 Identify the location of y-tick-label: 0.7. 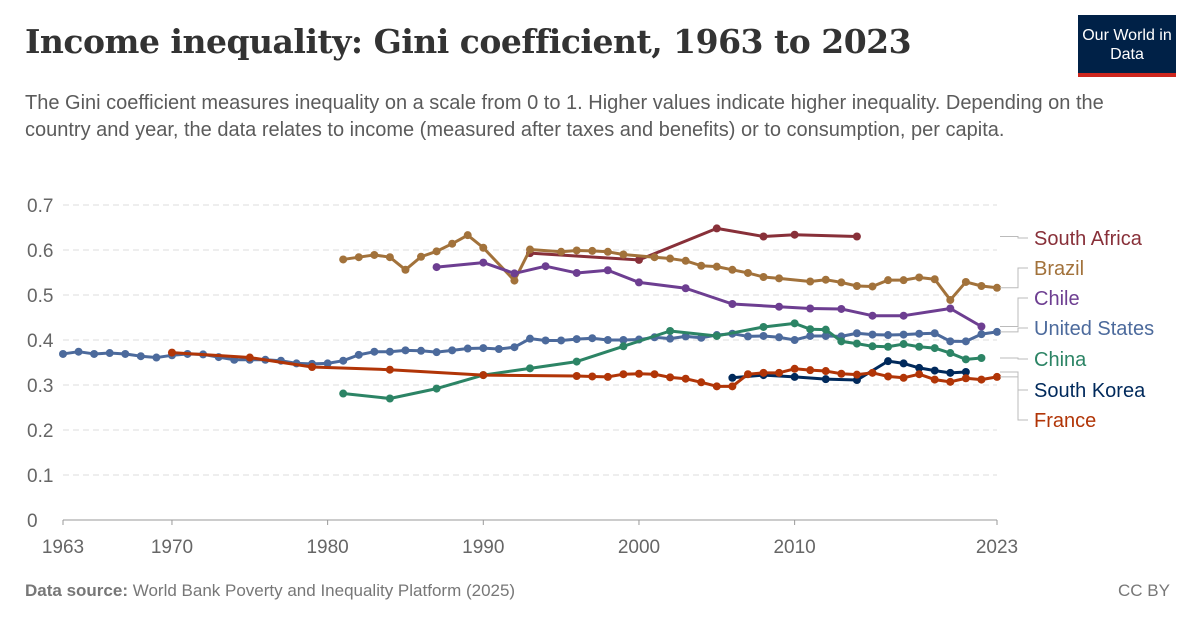
(40, 206).